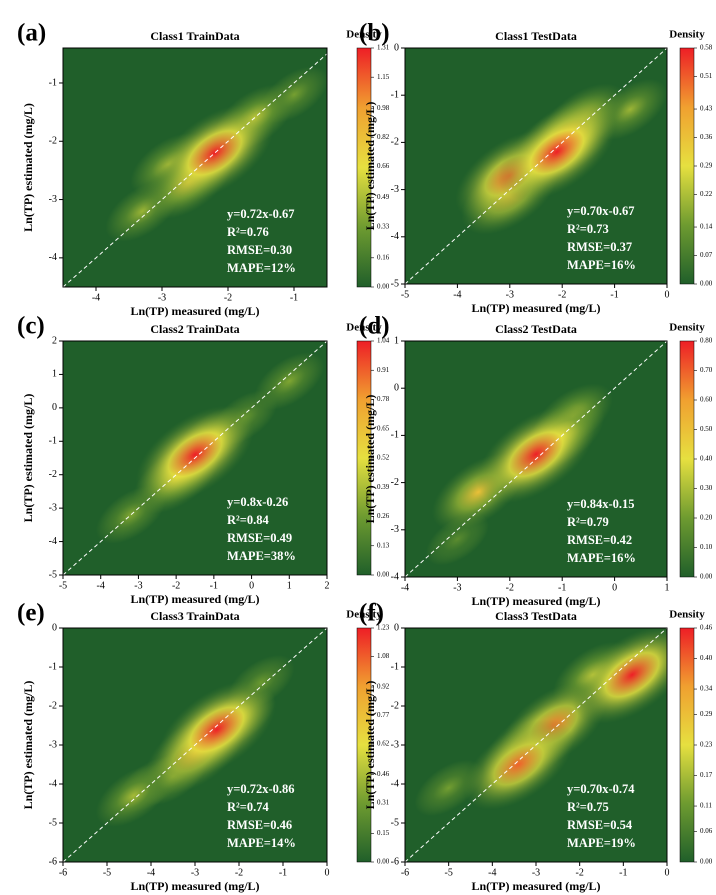 The image size is (716, 895). What do you see at coordinates (261, 556) in the screenshot?
I see `fit-statistic: MAPE=38%` at bounding box center [261, 556].